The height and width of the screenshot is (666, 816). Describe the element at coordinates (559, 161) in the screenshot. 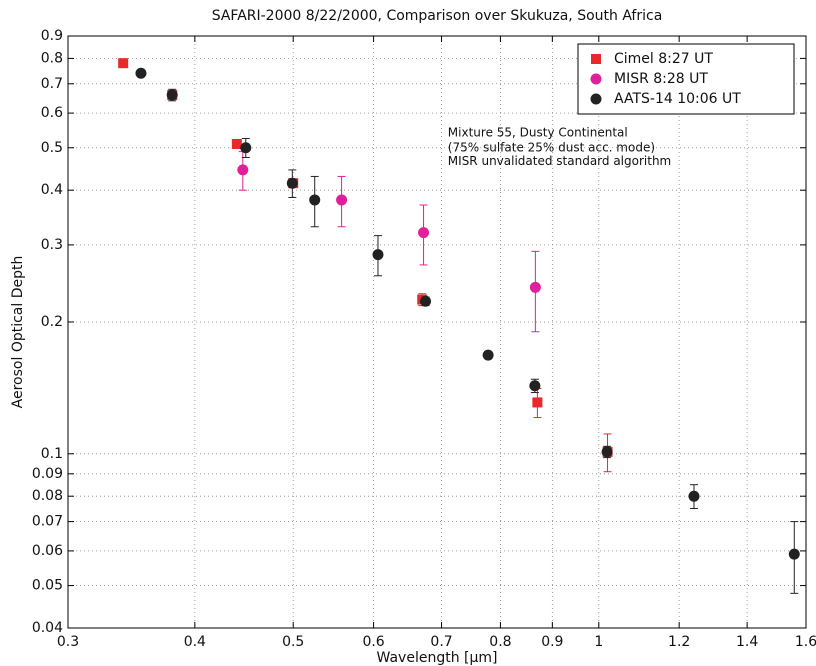

I see `annotation: MISR unvalidated standard algorithm` at that location.